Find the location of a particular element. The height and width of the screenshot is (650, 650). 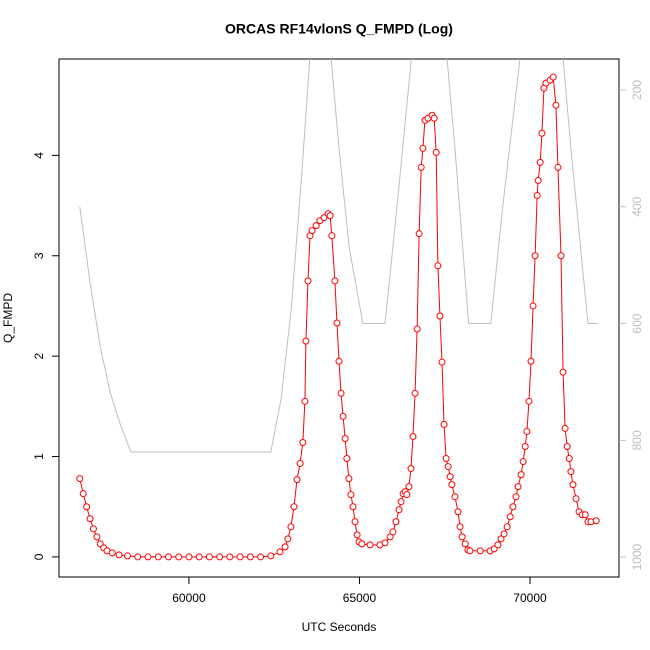

y2-tick-label: 600 is located at coordinates (637, 323).